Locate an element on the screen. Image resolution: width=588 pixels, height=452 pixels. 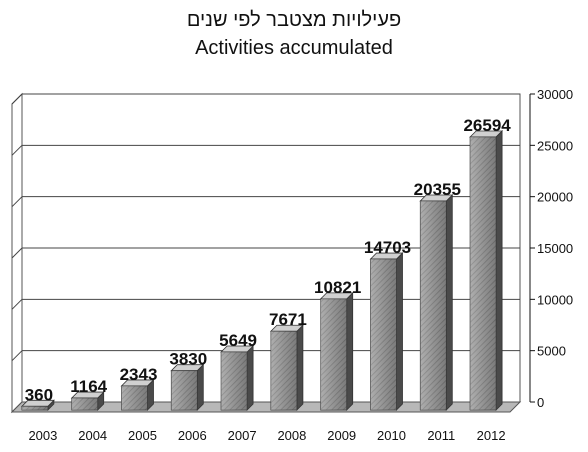
data-label: 1164 is located at coordinates (88, 386).